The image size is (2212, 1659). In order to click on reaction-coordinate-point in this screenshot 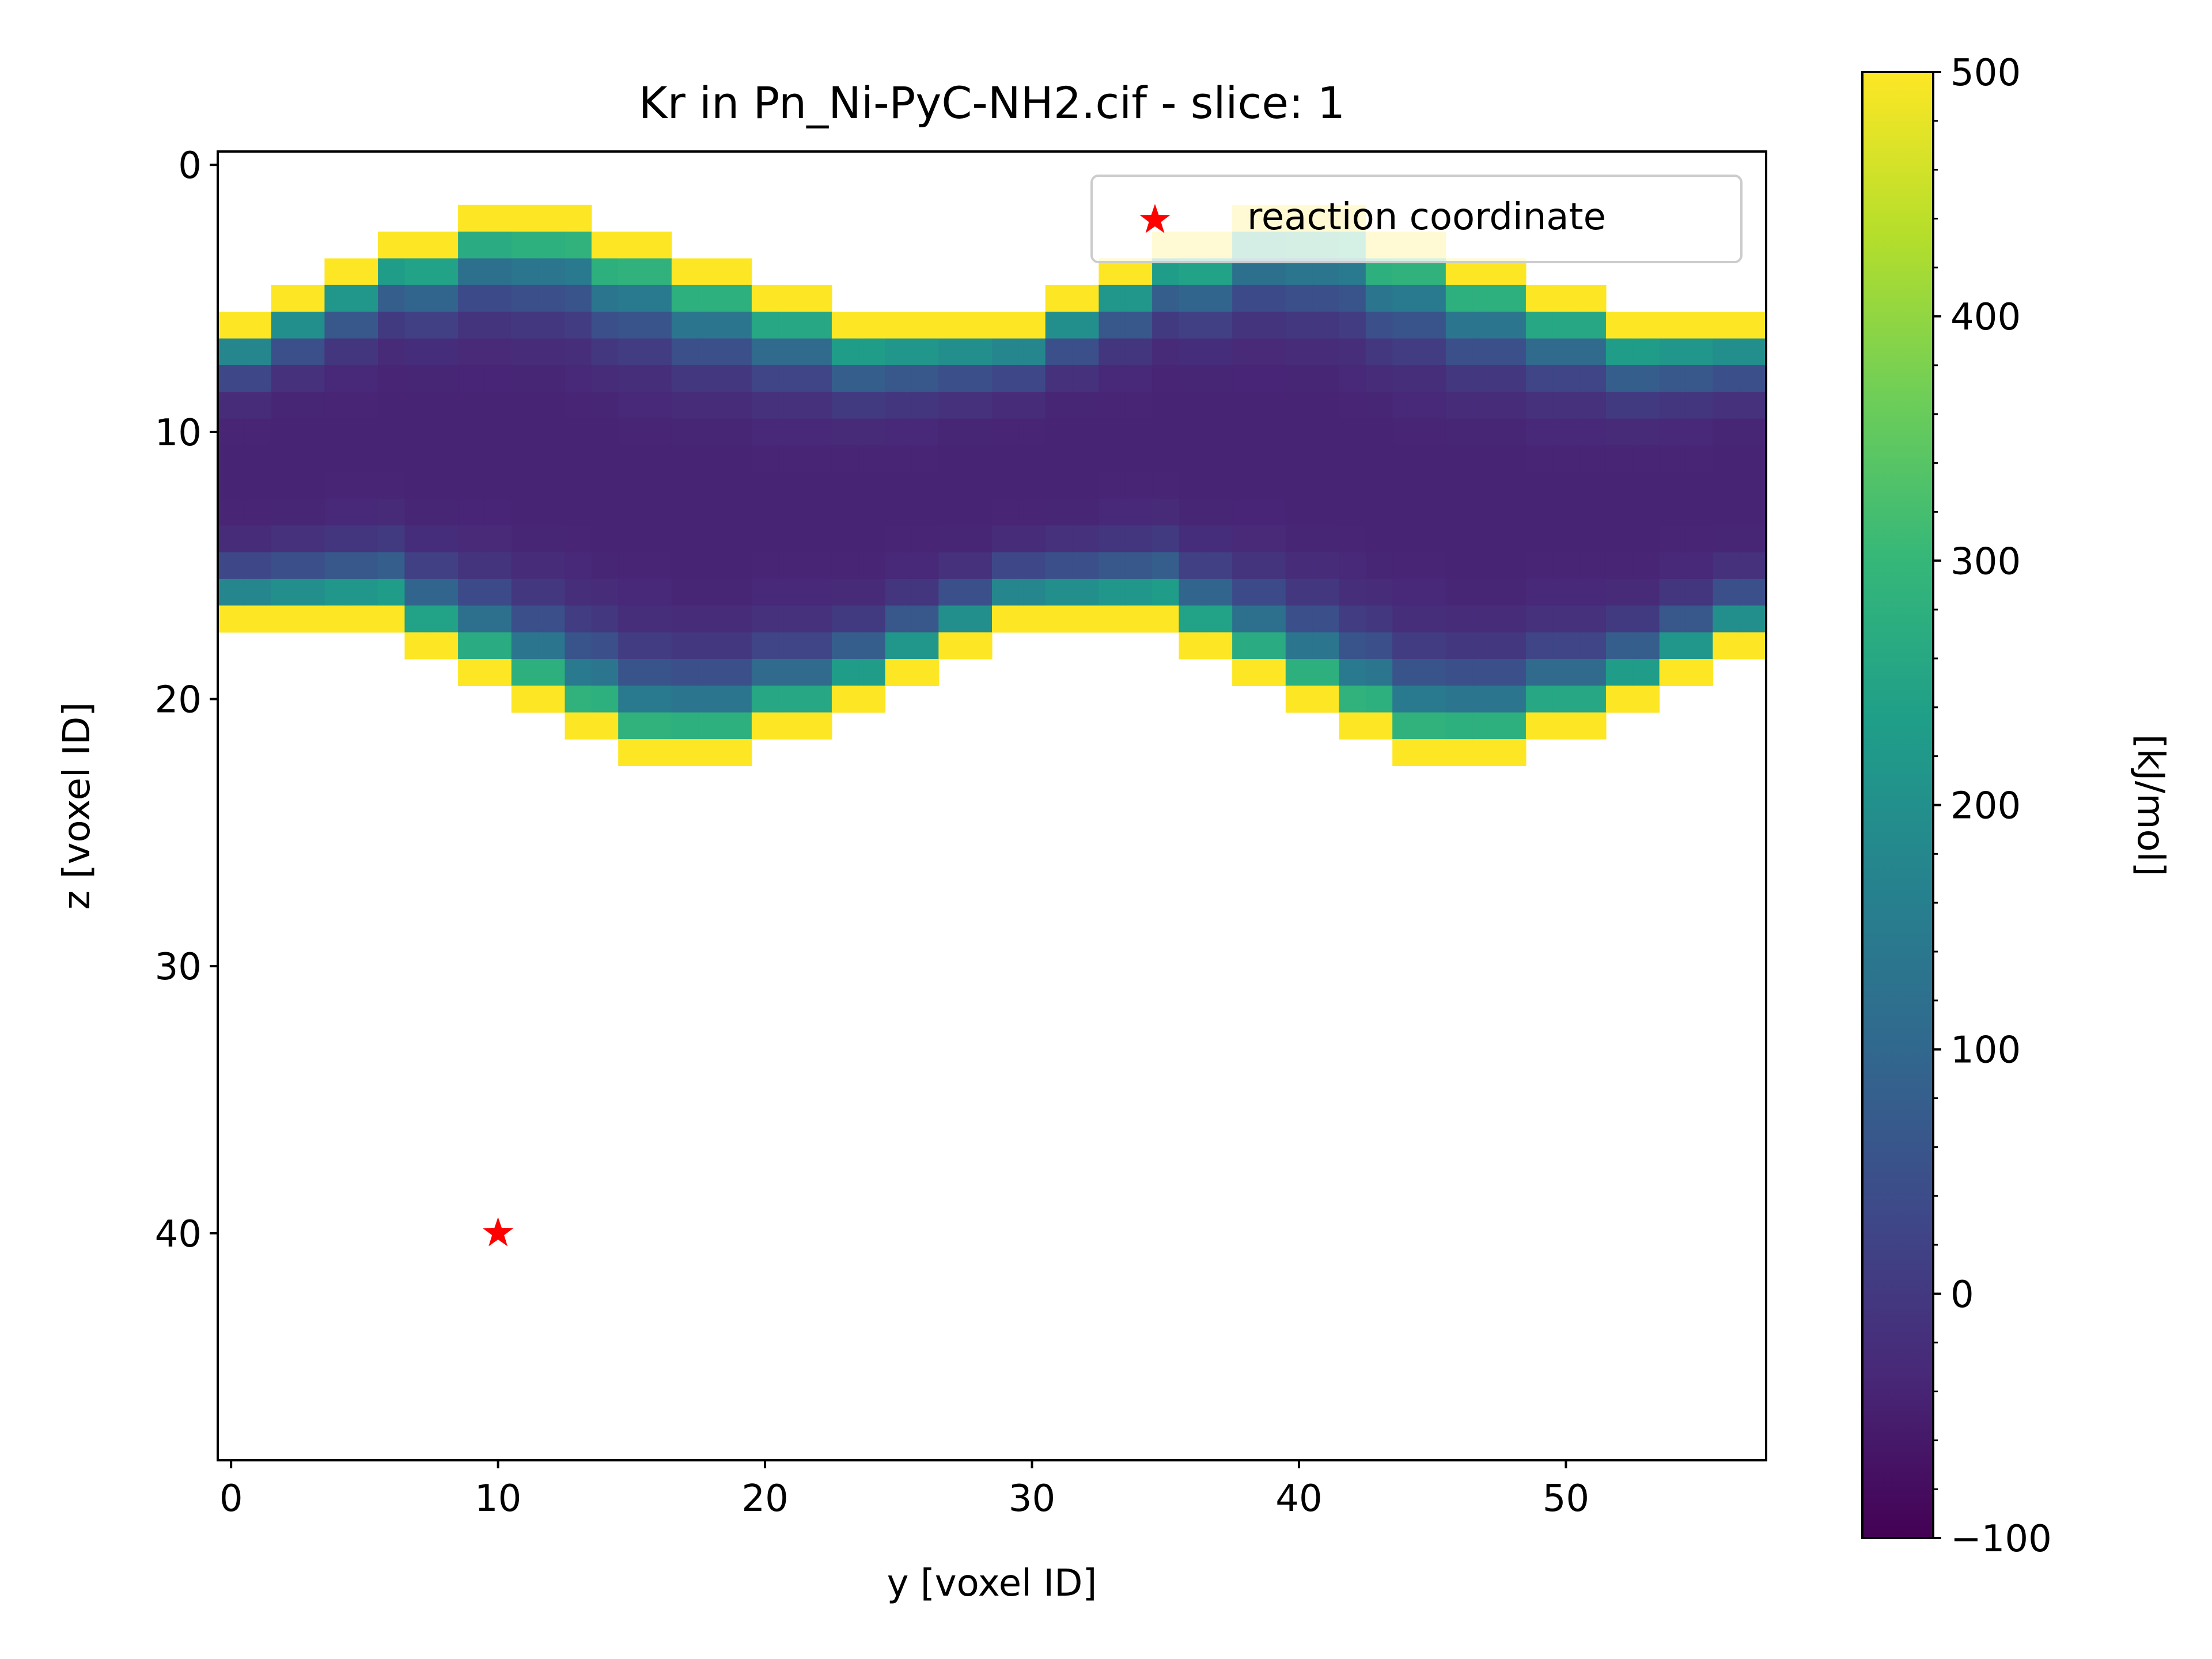, I will do `click(498, 1232)`.